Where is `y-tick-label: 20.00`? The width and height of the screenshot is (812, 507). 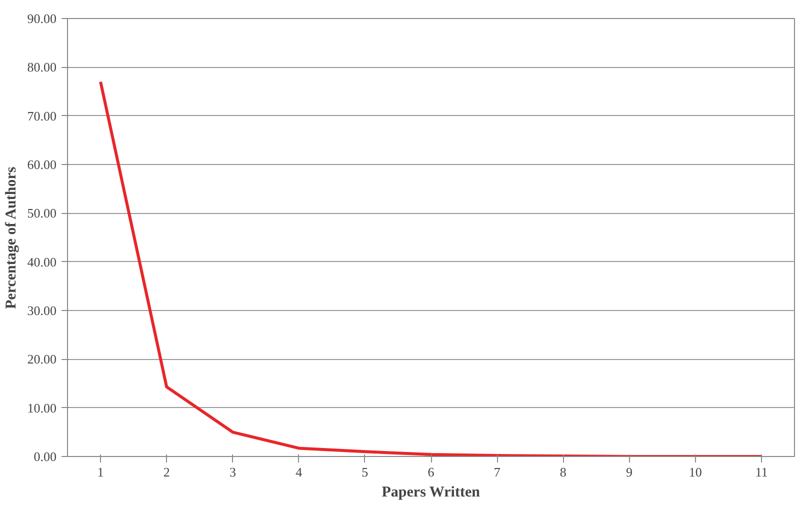 y-tick-label: 20.00 is located at coordinates (41, 359).